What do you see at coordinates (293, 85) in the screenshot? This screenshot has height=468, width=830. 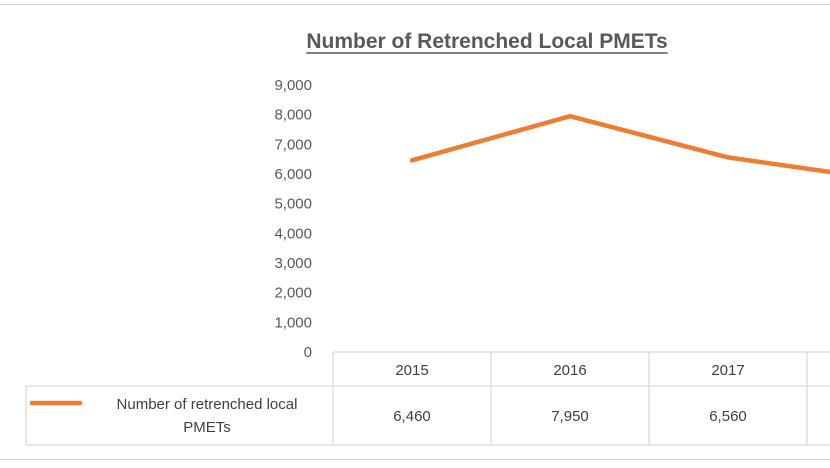 I see `y-tick-label: 9,000` at bounding box center [293, 85].